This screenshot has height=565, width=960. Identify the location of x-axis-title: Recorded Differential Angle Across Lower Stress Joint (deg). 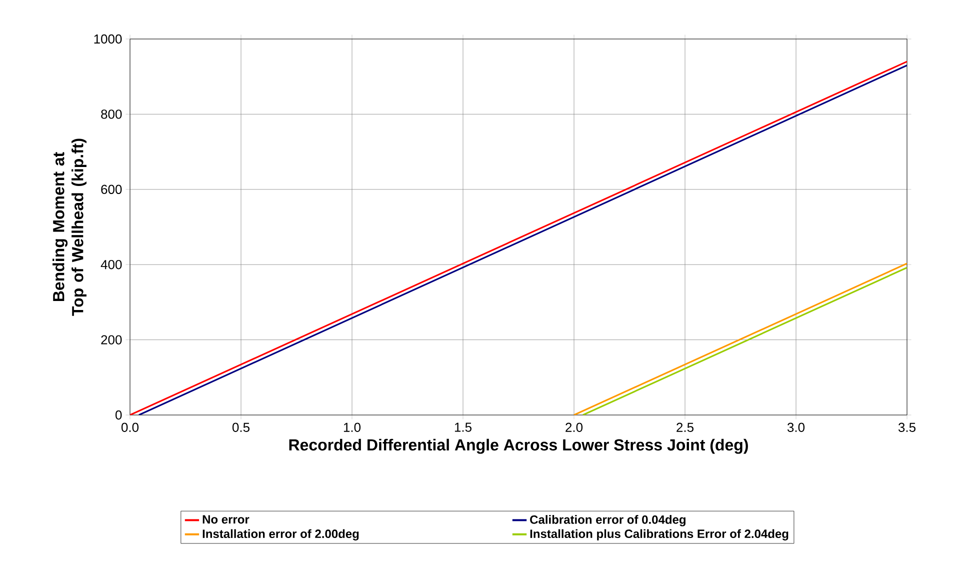
(518, 446).